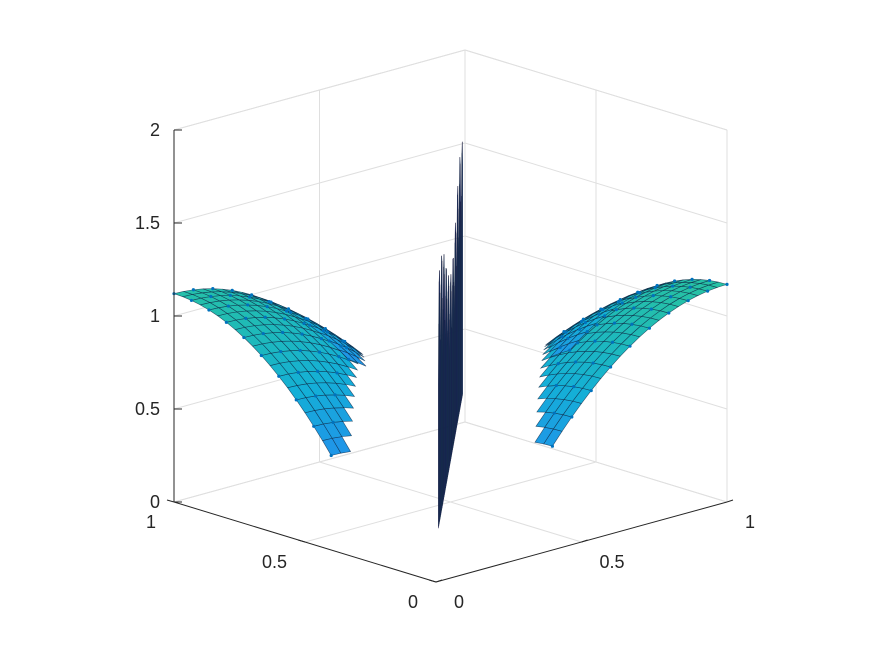  What do you see at coordinates (450, 502) in the screenshot?
I see `floor-grid-line` at bounding box center [450, 502].